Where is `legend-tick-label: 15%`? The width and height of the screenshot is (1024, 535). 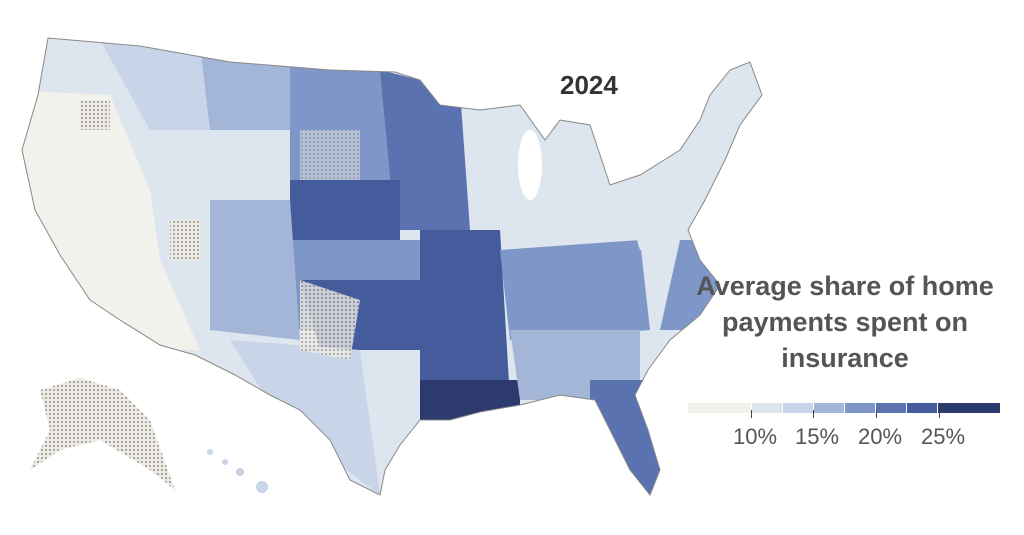
legend-tick-label: 15% is located at coordinates (817, 436).